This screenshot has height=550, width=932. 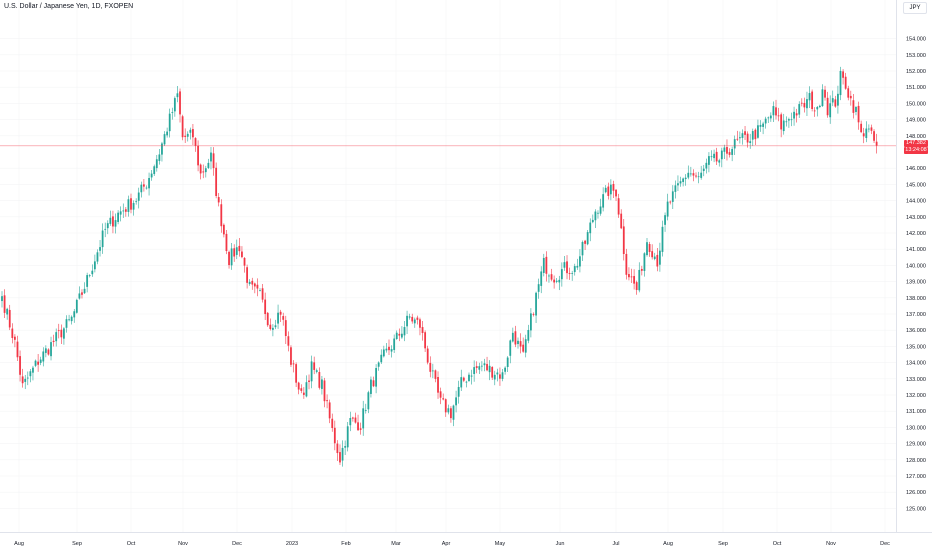 I want to click on y-tick-label: 150.000, so click(x=916, y=104).